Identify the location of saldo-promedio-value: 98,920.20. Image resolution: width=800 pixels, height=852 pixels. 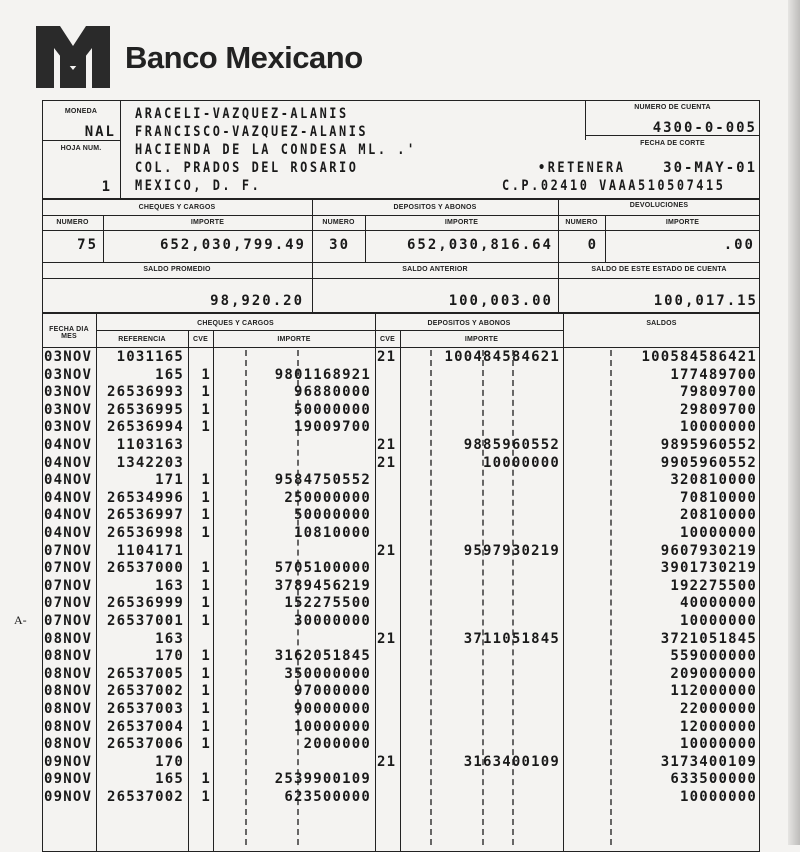
(257, 301).